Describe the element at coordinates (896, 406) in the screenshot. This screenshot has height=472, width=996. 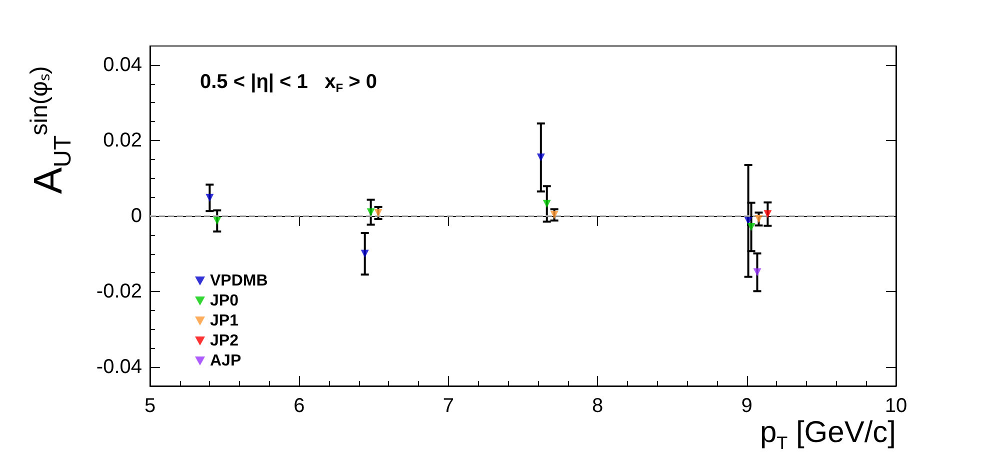
I see `x-tick-label: 10` at that location.